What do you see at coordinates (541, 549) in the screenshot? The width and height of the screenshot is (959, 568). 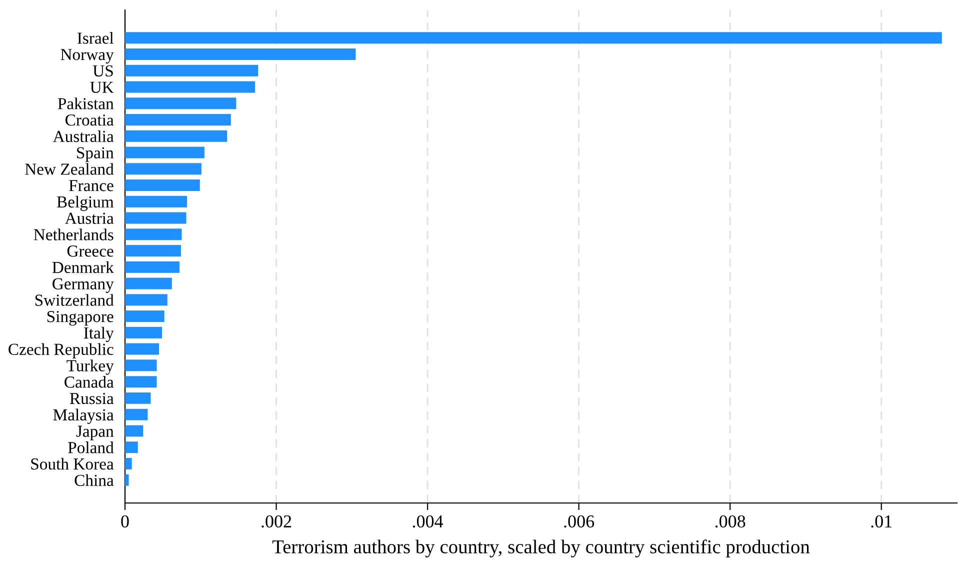 I see `x-axis-title: Terrorism authors by country, scaled by country scientific production` at bounding box center [541, 549].